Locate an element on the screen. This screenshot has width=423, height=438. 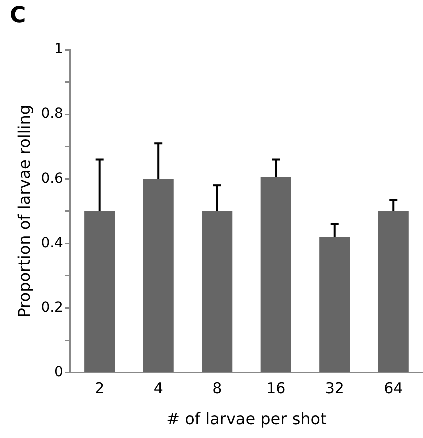
y-tick-label: 0.6 is located at coordinates (52, 178).